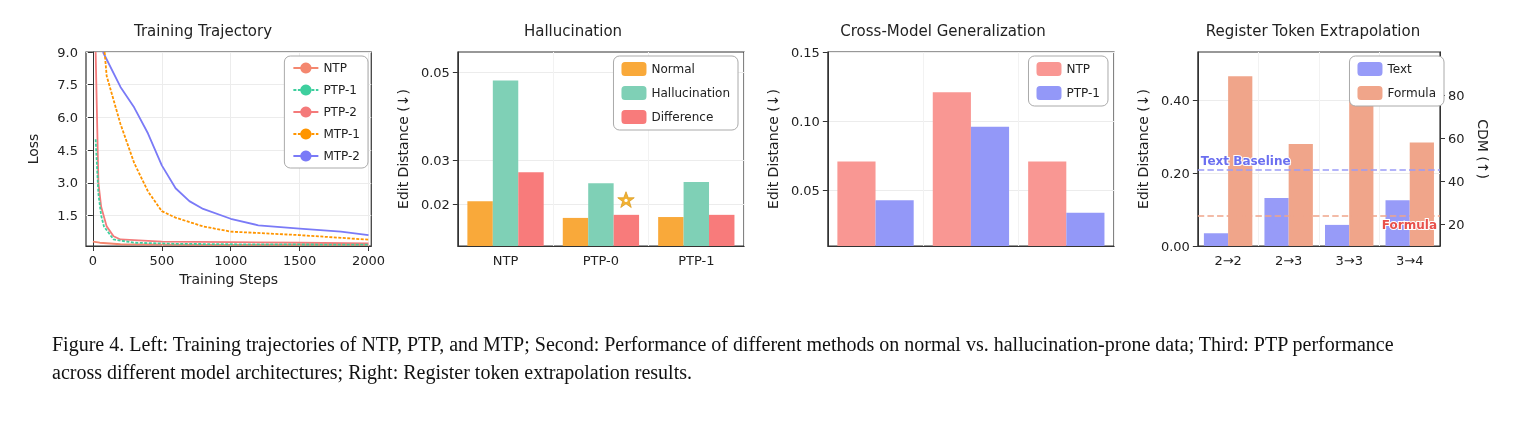 The height and width of the screenshot is (423, 1516). Describe the element at coordinates (573, 30) in the screenshot. I see `chart-title: Hallucination` at that location.